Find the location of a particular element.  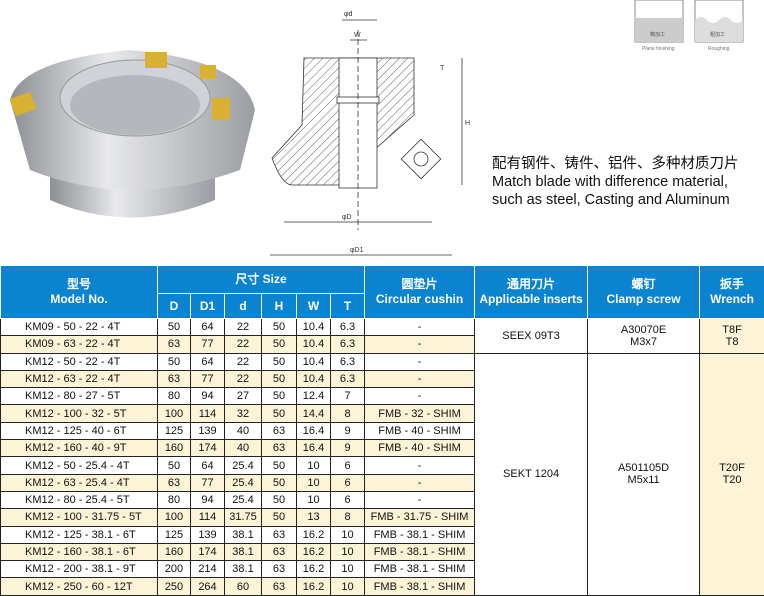

header-h-col: H is located at coordinates (279, 306).